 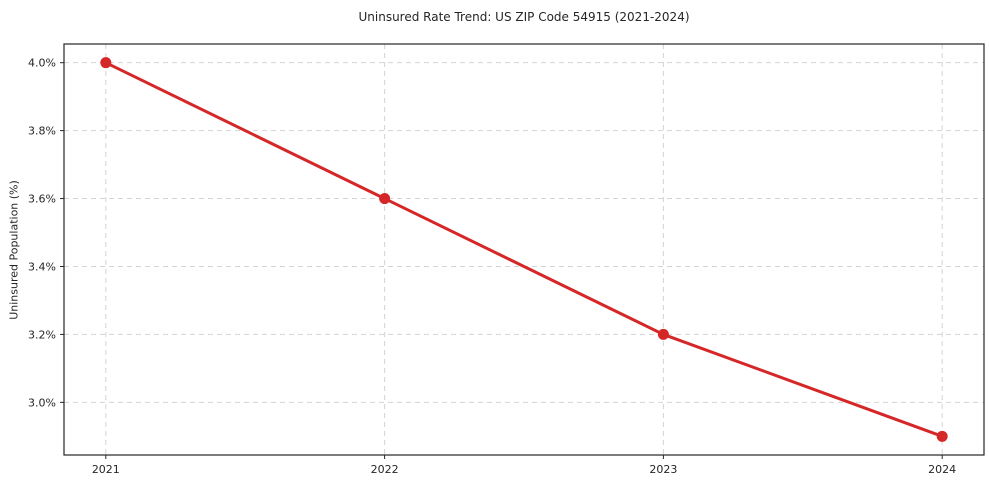 I want to click on data-point-2024, so click(x=942, y=436).